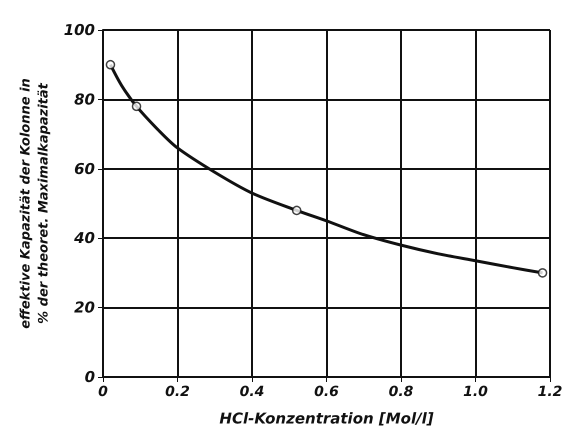  Describe the element at coordinates (326, 419) in the screenshot. I see `x-axis-title: HCl-Konzentration [Mol/l]` at that location.